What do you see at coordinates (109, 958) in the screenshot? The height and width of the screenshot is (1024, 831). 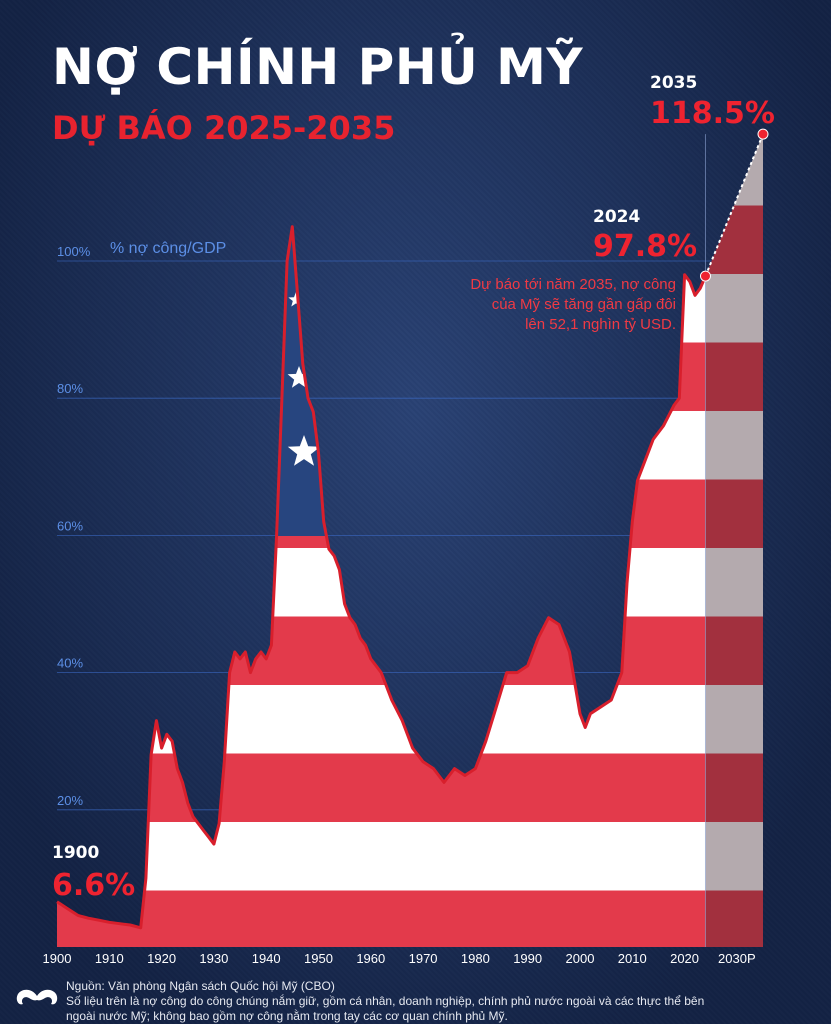 I see `x-tick-label: 1910` at bounding box center [109, 958].